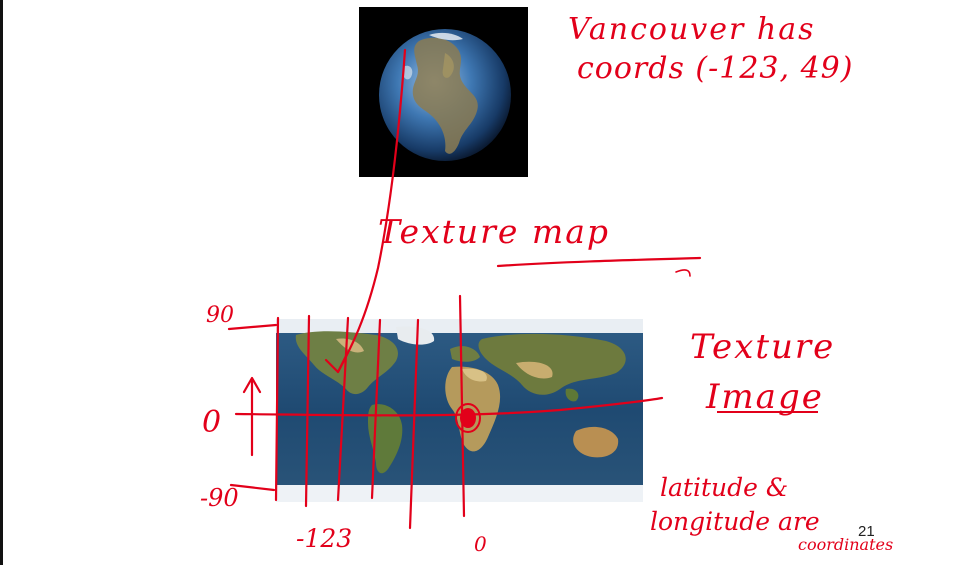 The height and width of the screenshot is (565, 958). Describe the element at coordinates (763, 347) in the screenshot. I see `texture-image-label-line-1: Texture` at that location.